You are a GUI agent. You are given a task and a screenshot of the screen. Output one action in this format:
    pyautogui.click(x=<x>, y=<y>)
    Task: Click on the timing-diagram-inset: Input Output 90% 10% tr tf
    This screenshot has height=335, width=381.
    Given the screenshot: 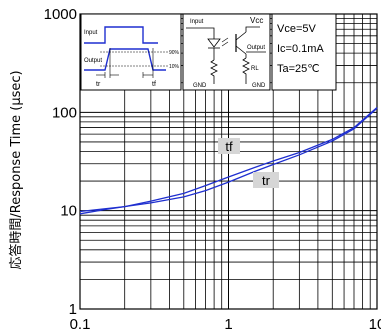 What is the action you would take?
    pyautogui.click(x=131, y=52)
    